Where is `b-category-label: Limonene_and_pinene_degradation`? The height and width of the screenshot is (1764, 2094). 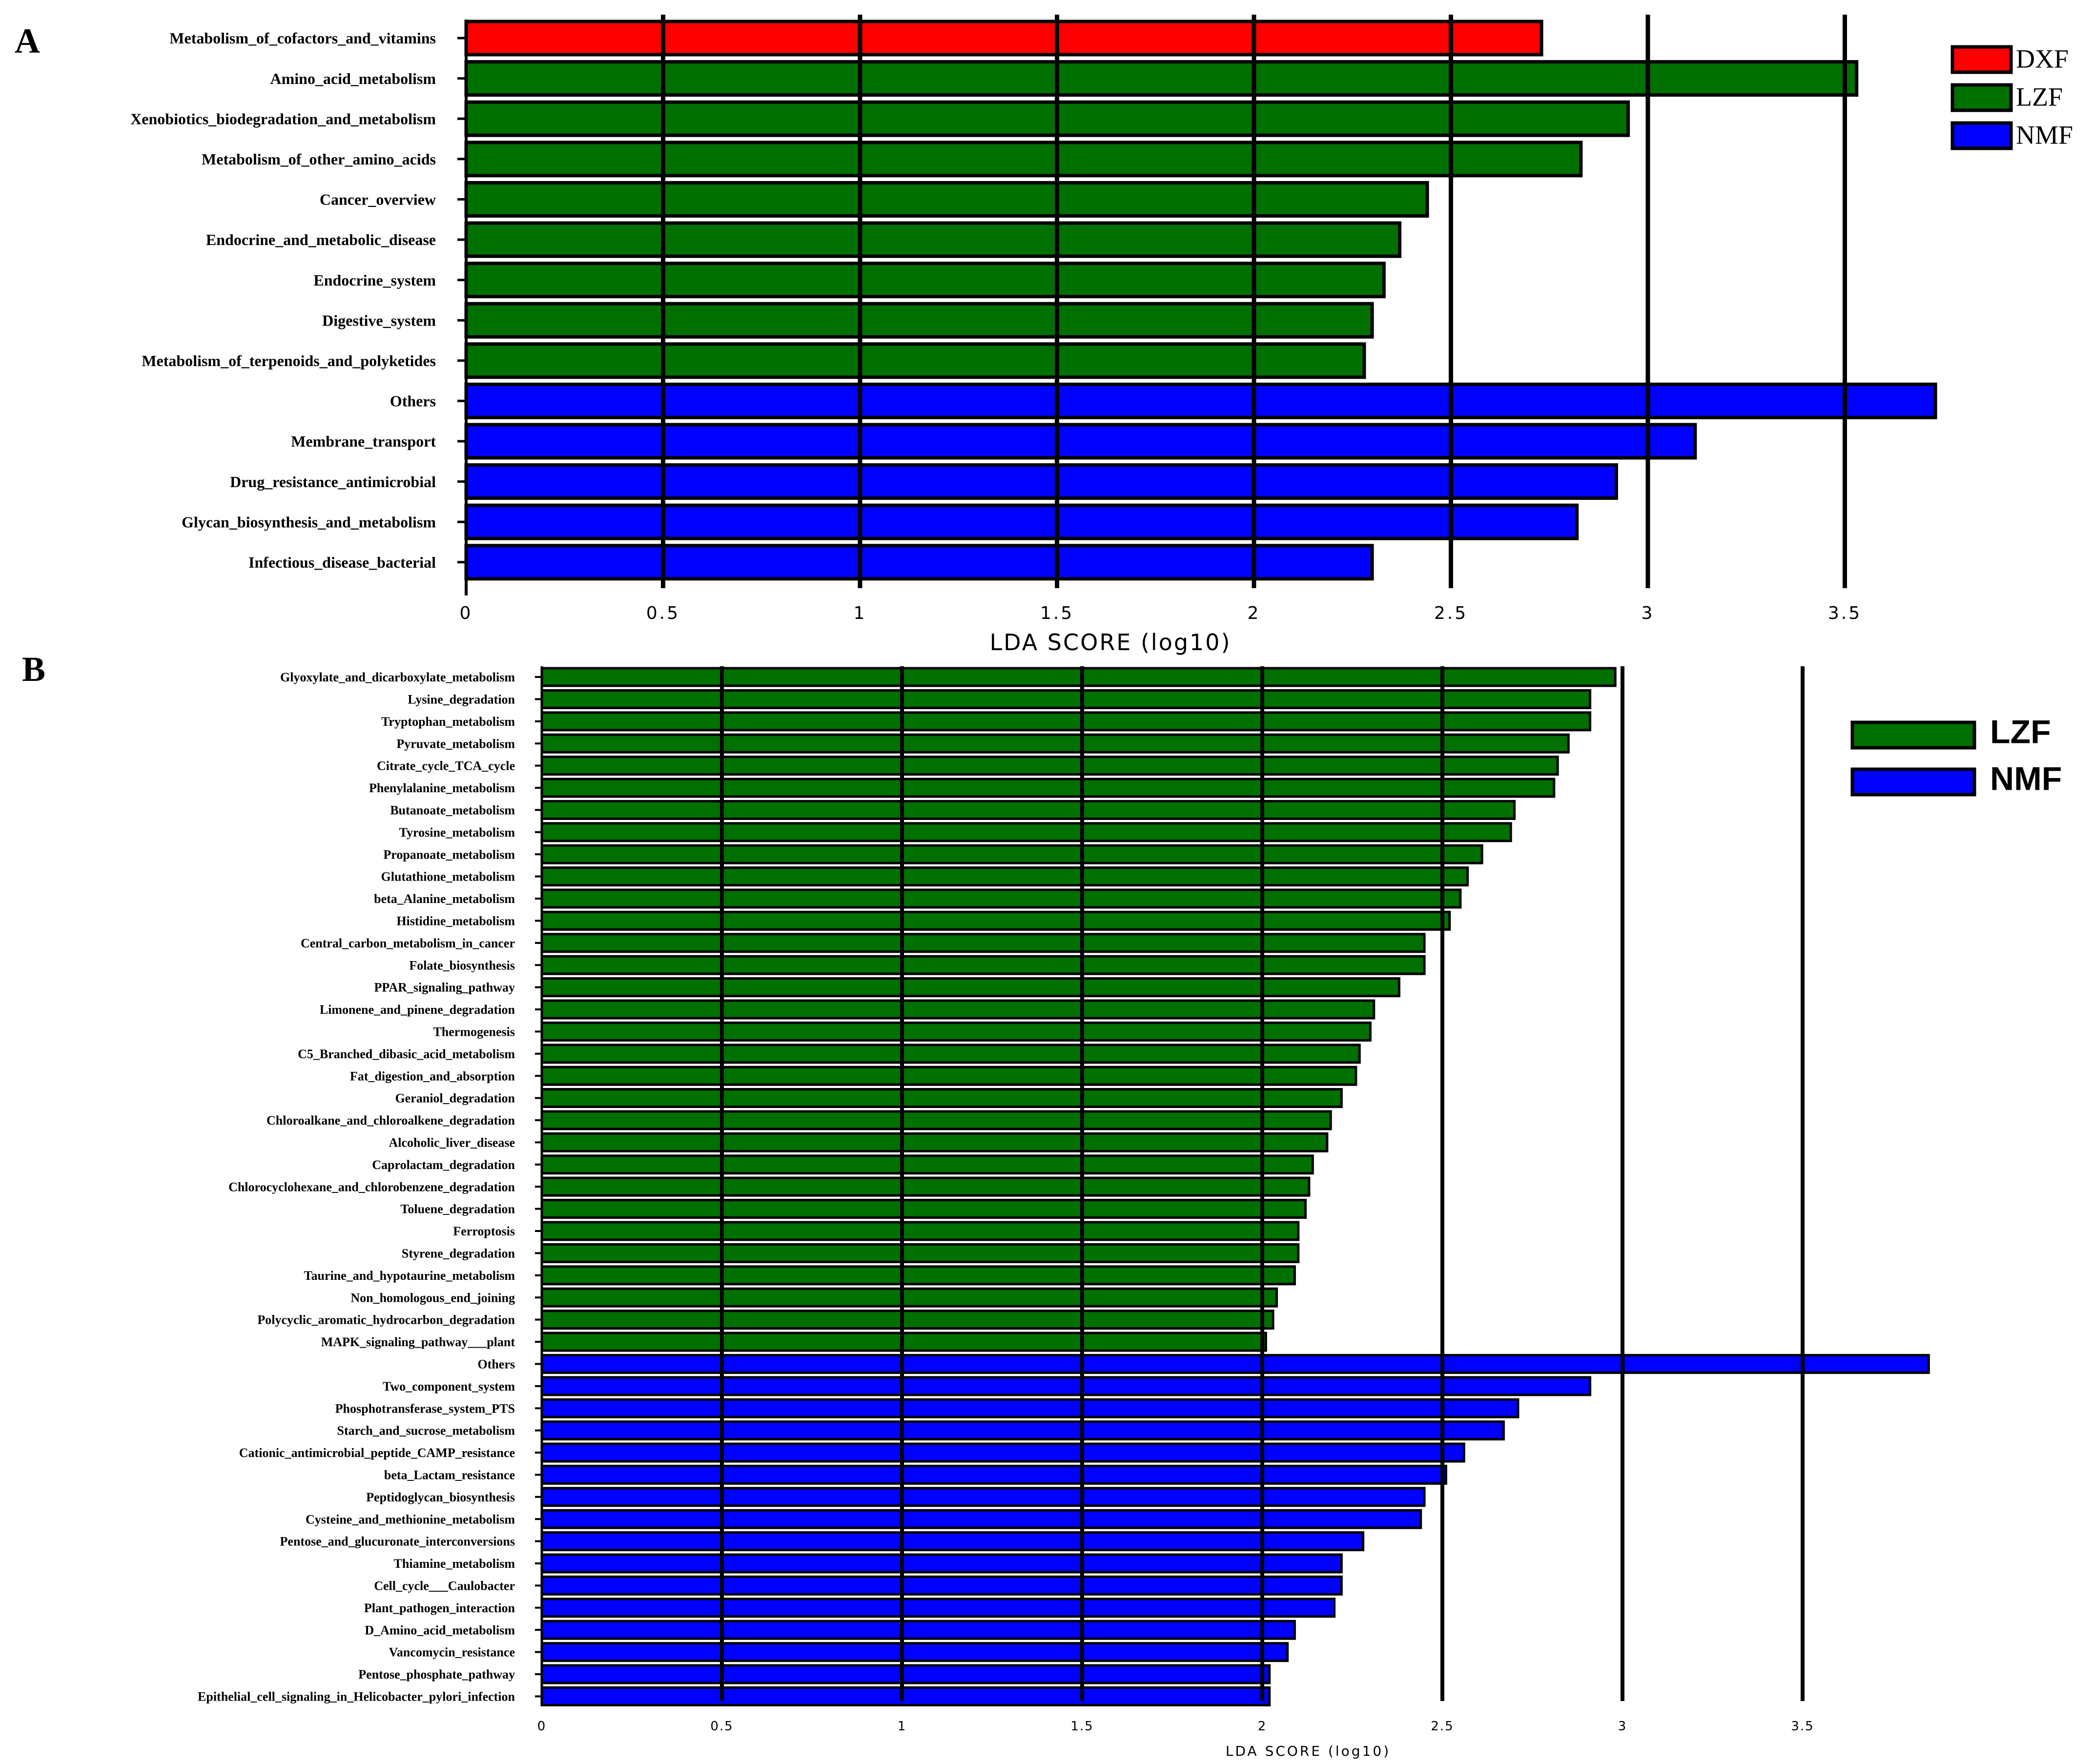 b-category-label: Limonene_and_pinene_degradation is located at coordinates (417, 1010).